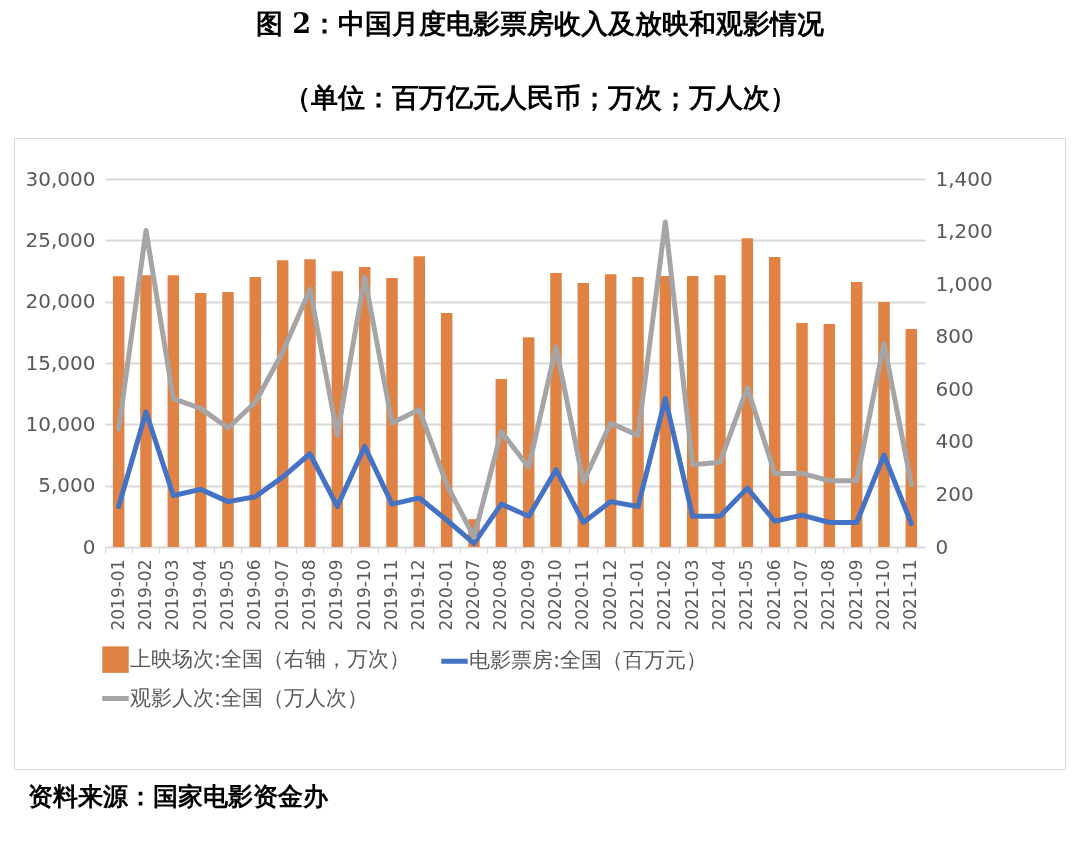 This screenshot has width=1080, height=860. I want to click on x-tick-label: 2019-07, so click(281, 595).